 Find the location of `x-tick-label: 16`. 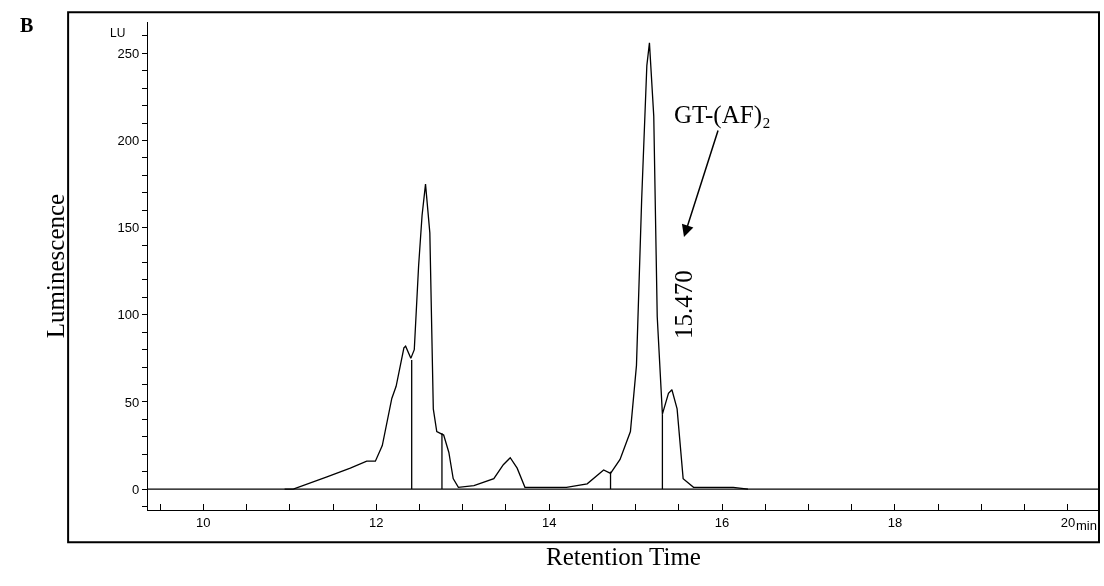

x-tick-label: 16 is located at coordinates (722, 522).